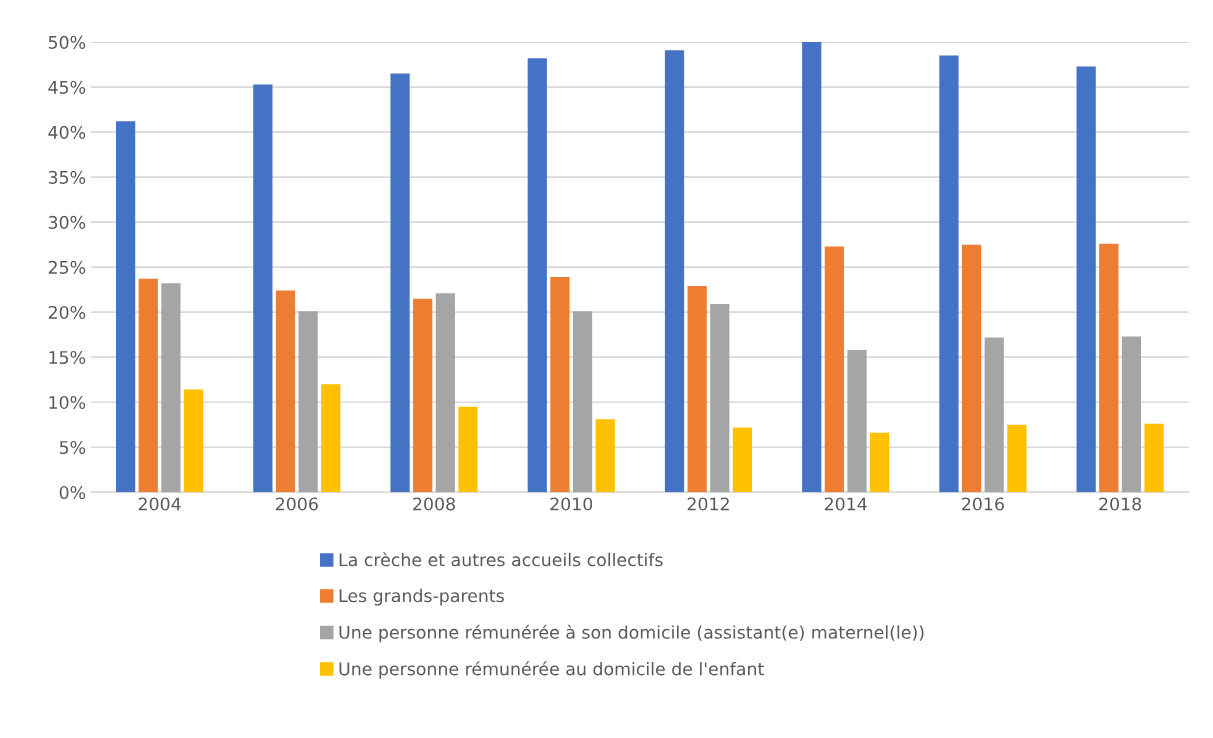 This screenshot has height=738, width=1213. Describe the element at coordinates (67, 402) in the screenshot. I see `y-tick-label: 10%` at that location.